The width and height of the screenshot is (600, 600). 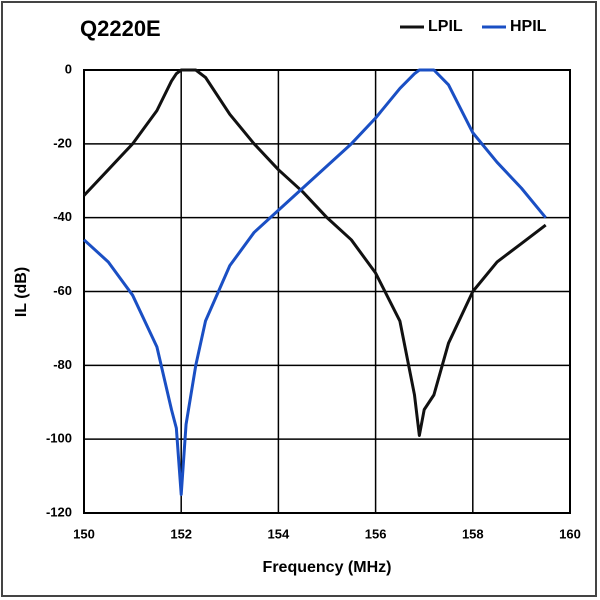 What do you see at coordinates (84, 533) in the screenshot?
I see `x-tick-label: 150` at bounding box center [84, 533].